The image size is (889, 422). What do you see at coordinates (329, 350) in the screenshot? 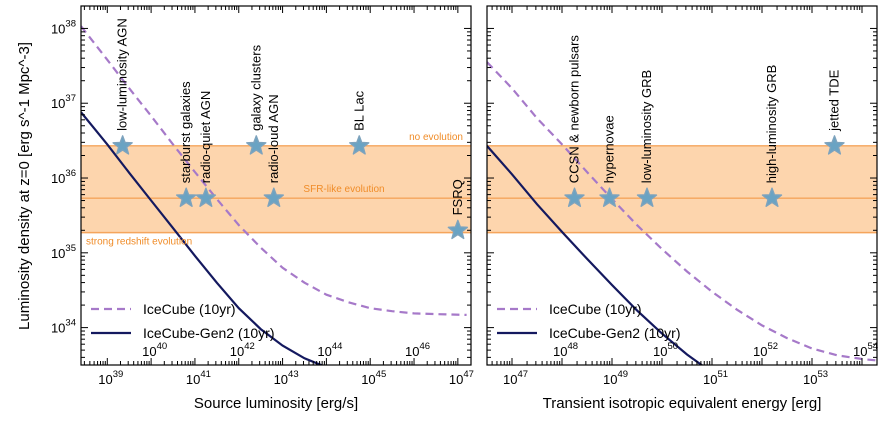
I see `x-tick-label: 1044` at bounding box center [329, 350].